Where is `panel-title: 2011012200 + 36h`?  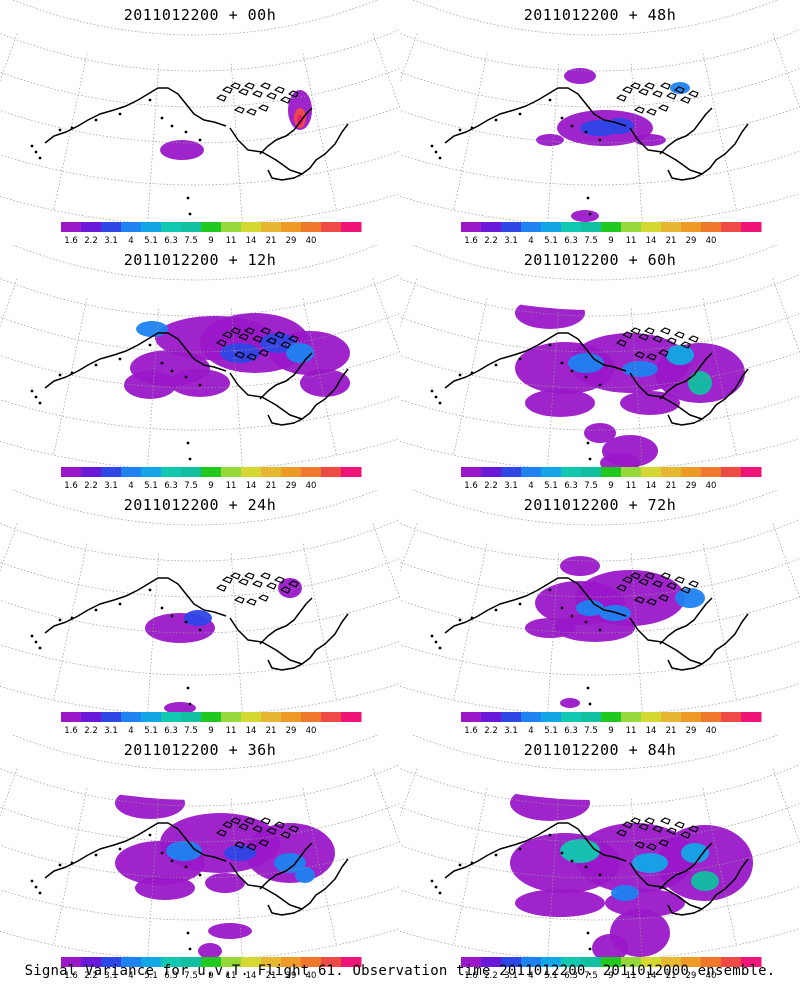
panel-title: 2011012200 + 36h is located at coordinates (200, 750).